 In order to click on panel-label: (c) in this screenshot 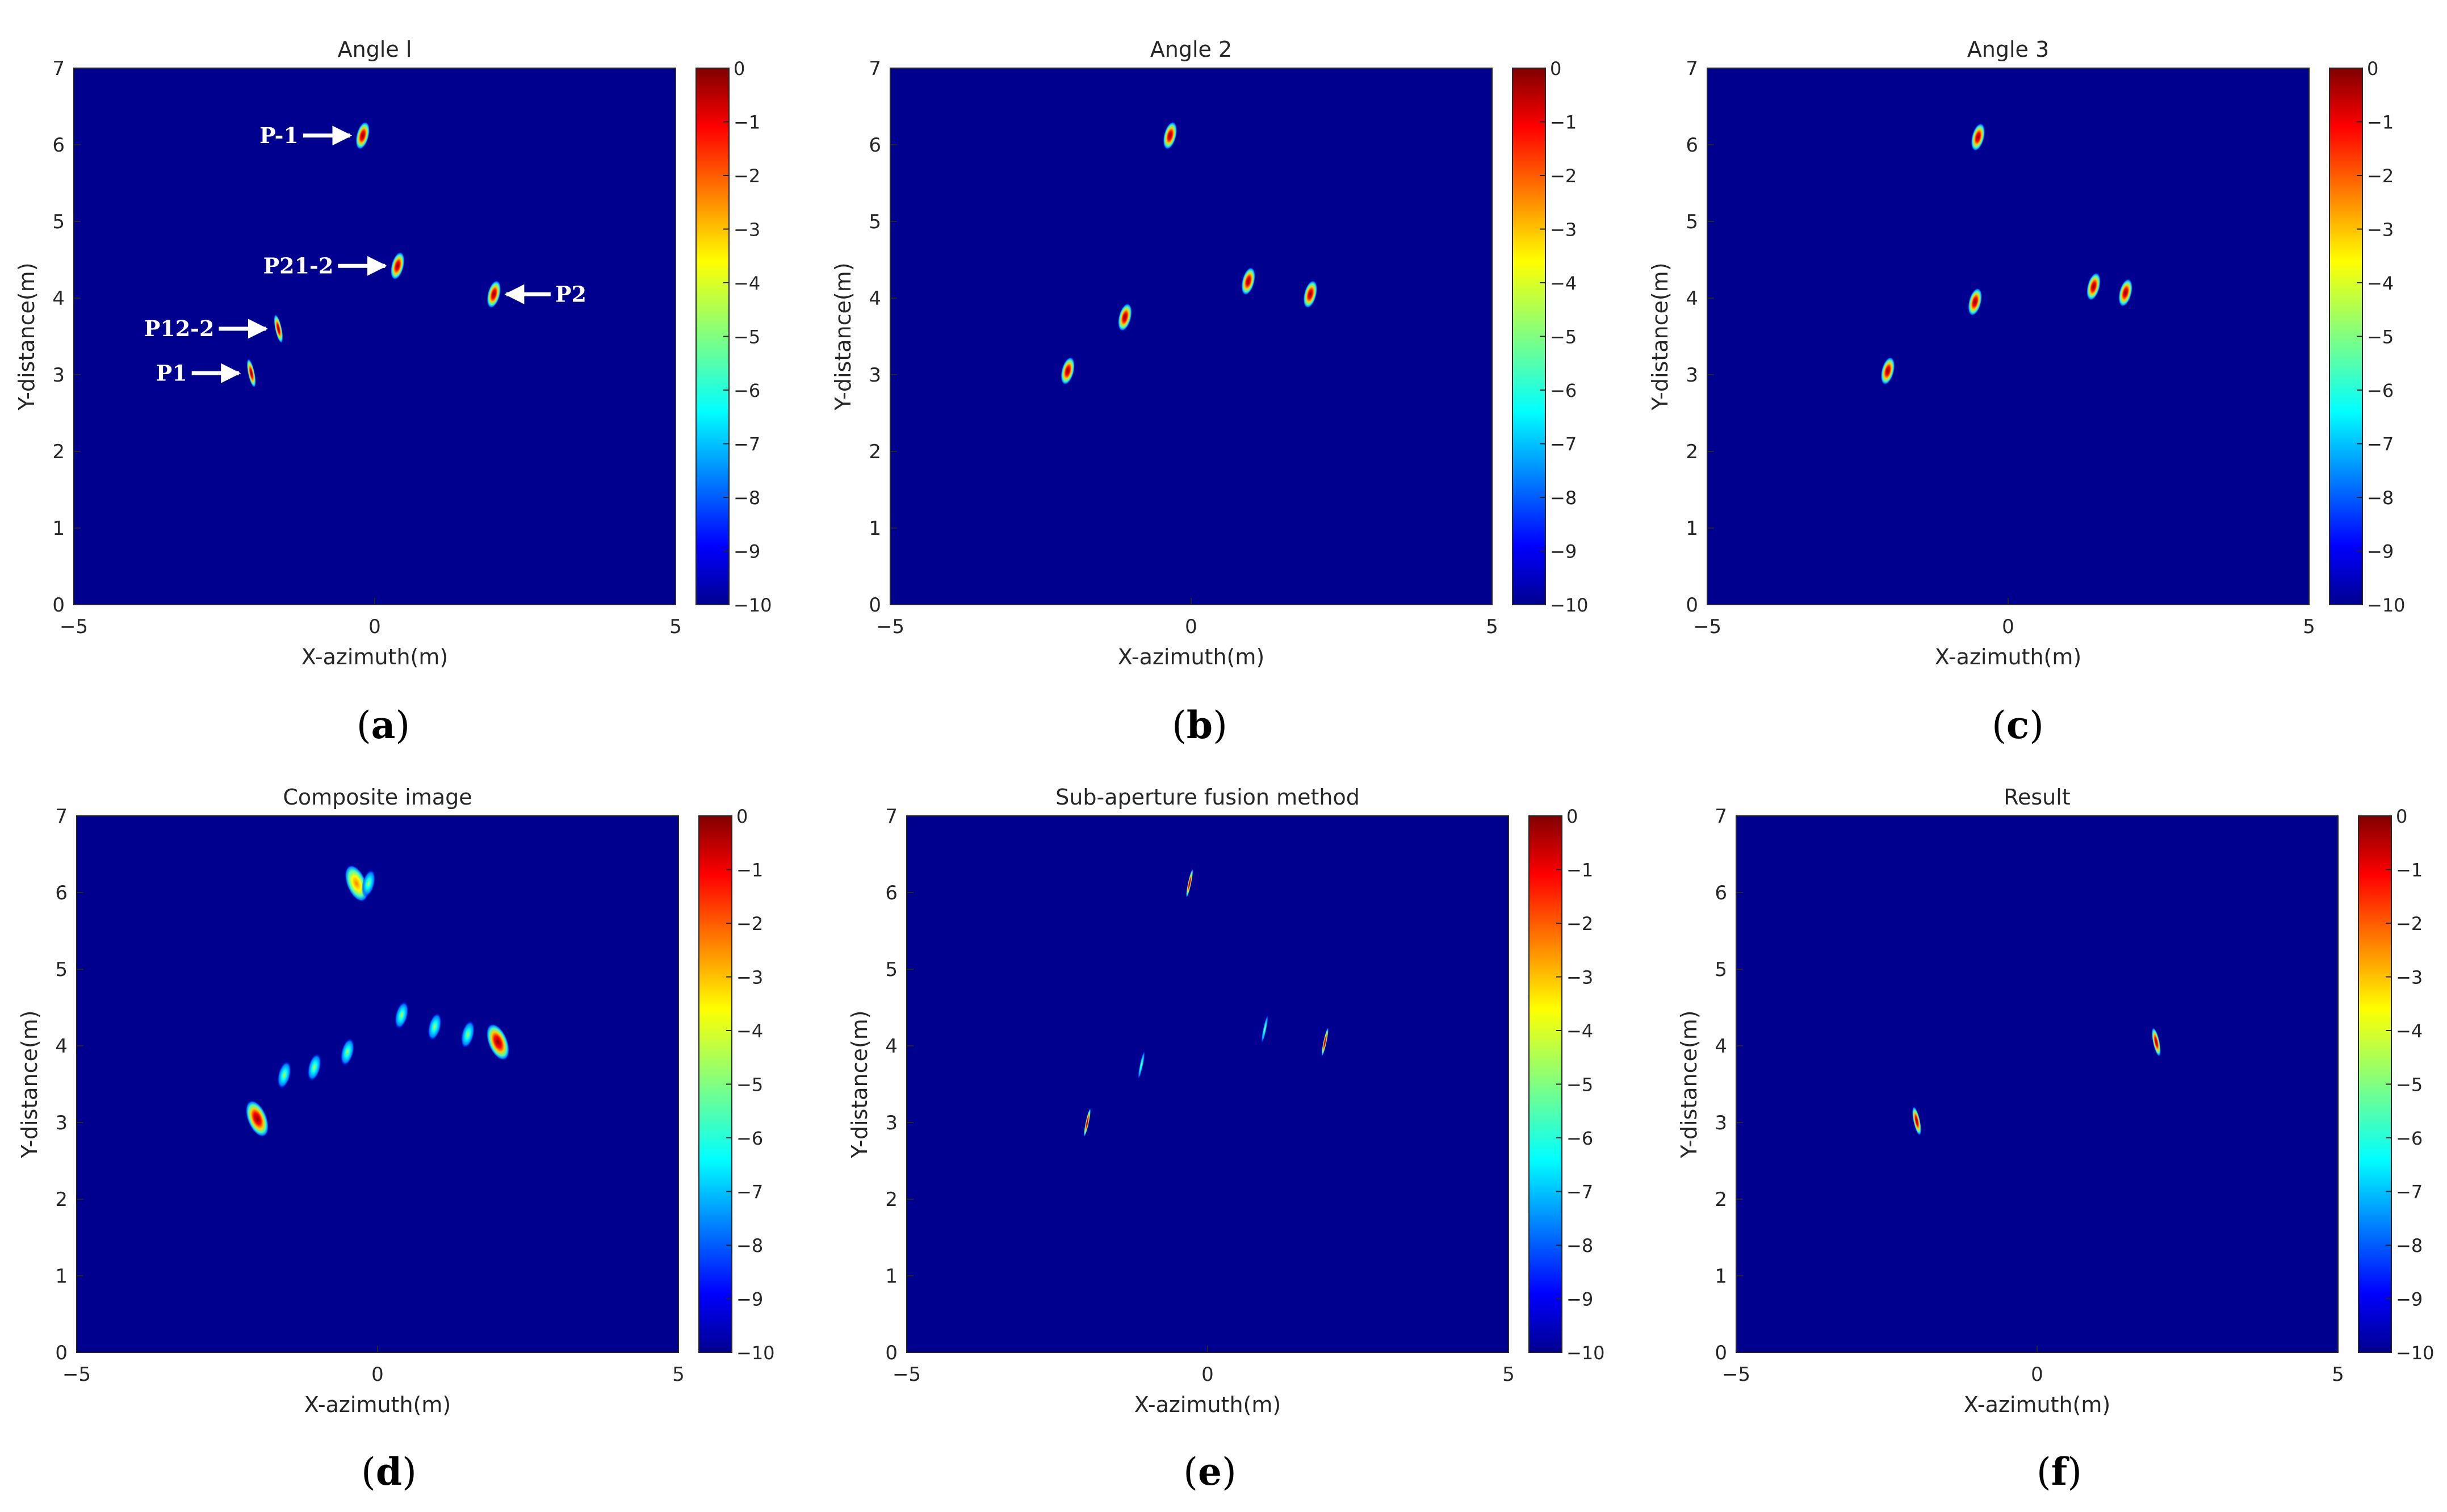, I will do `click(2018, 725)`.